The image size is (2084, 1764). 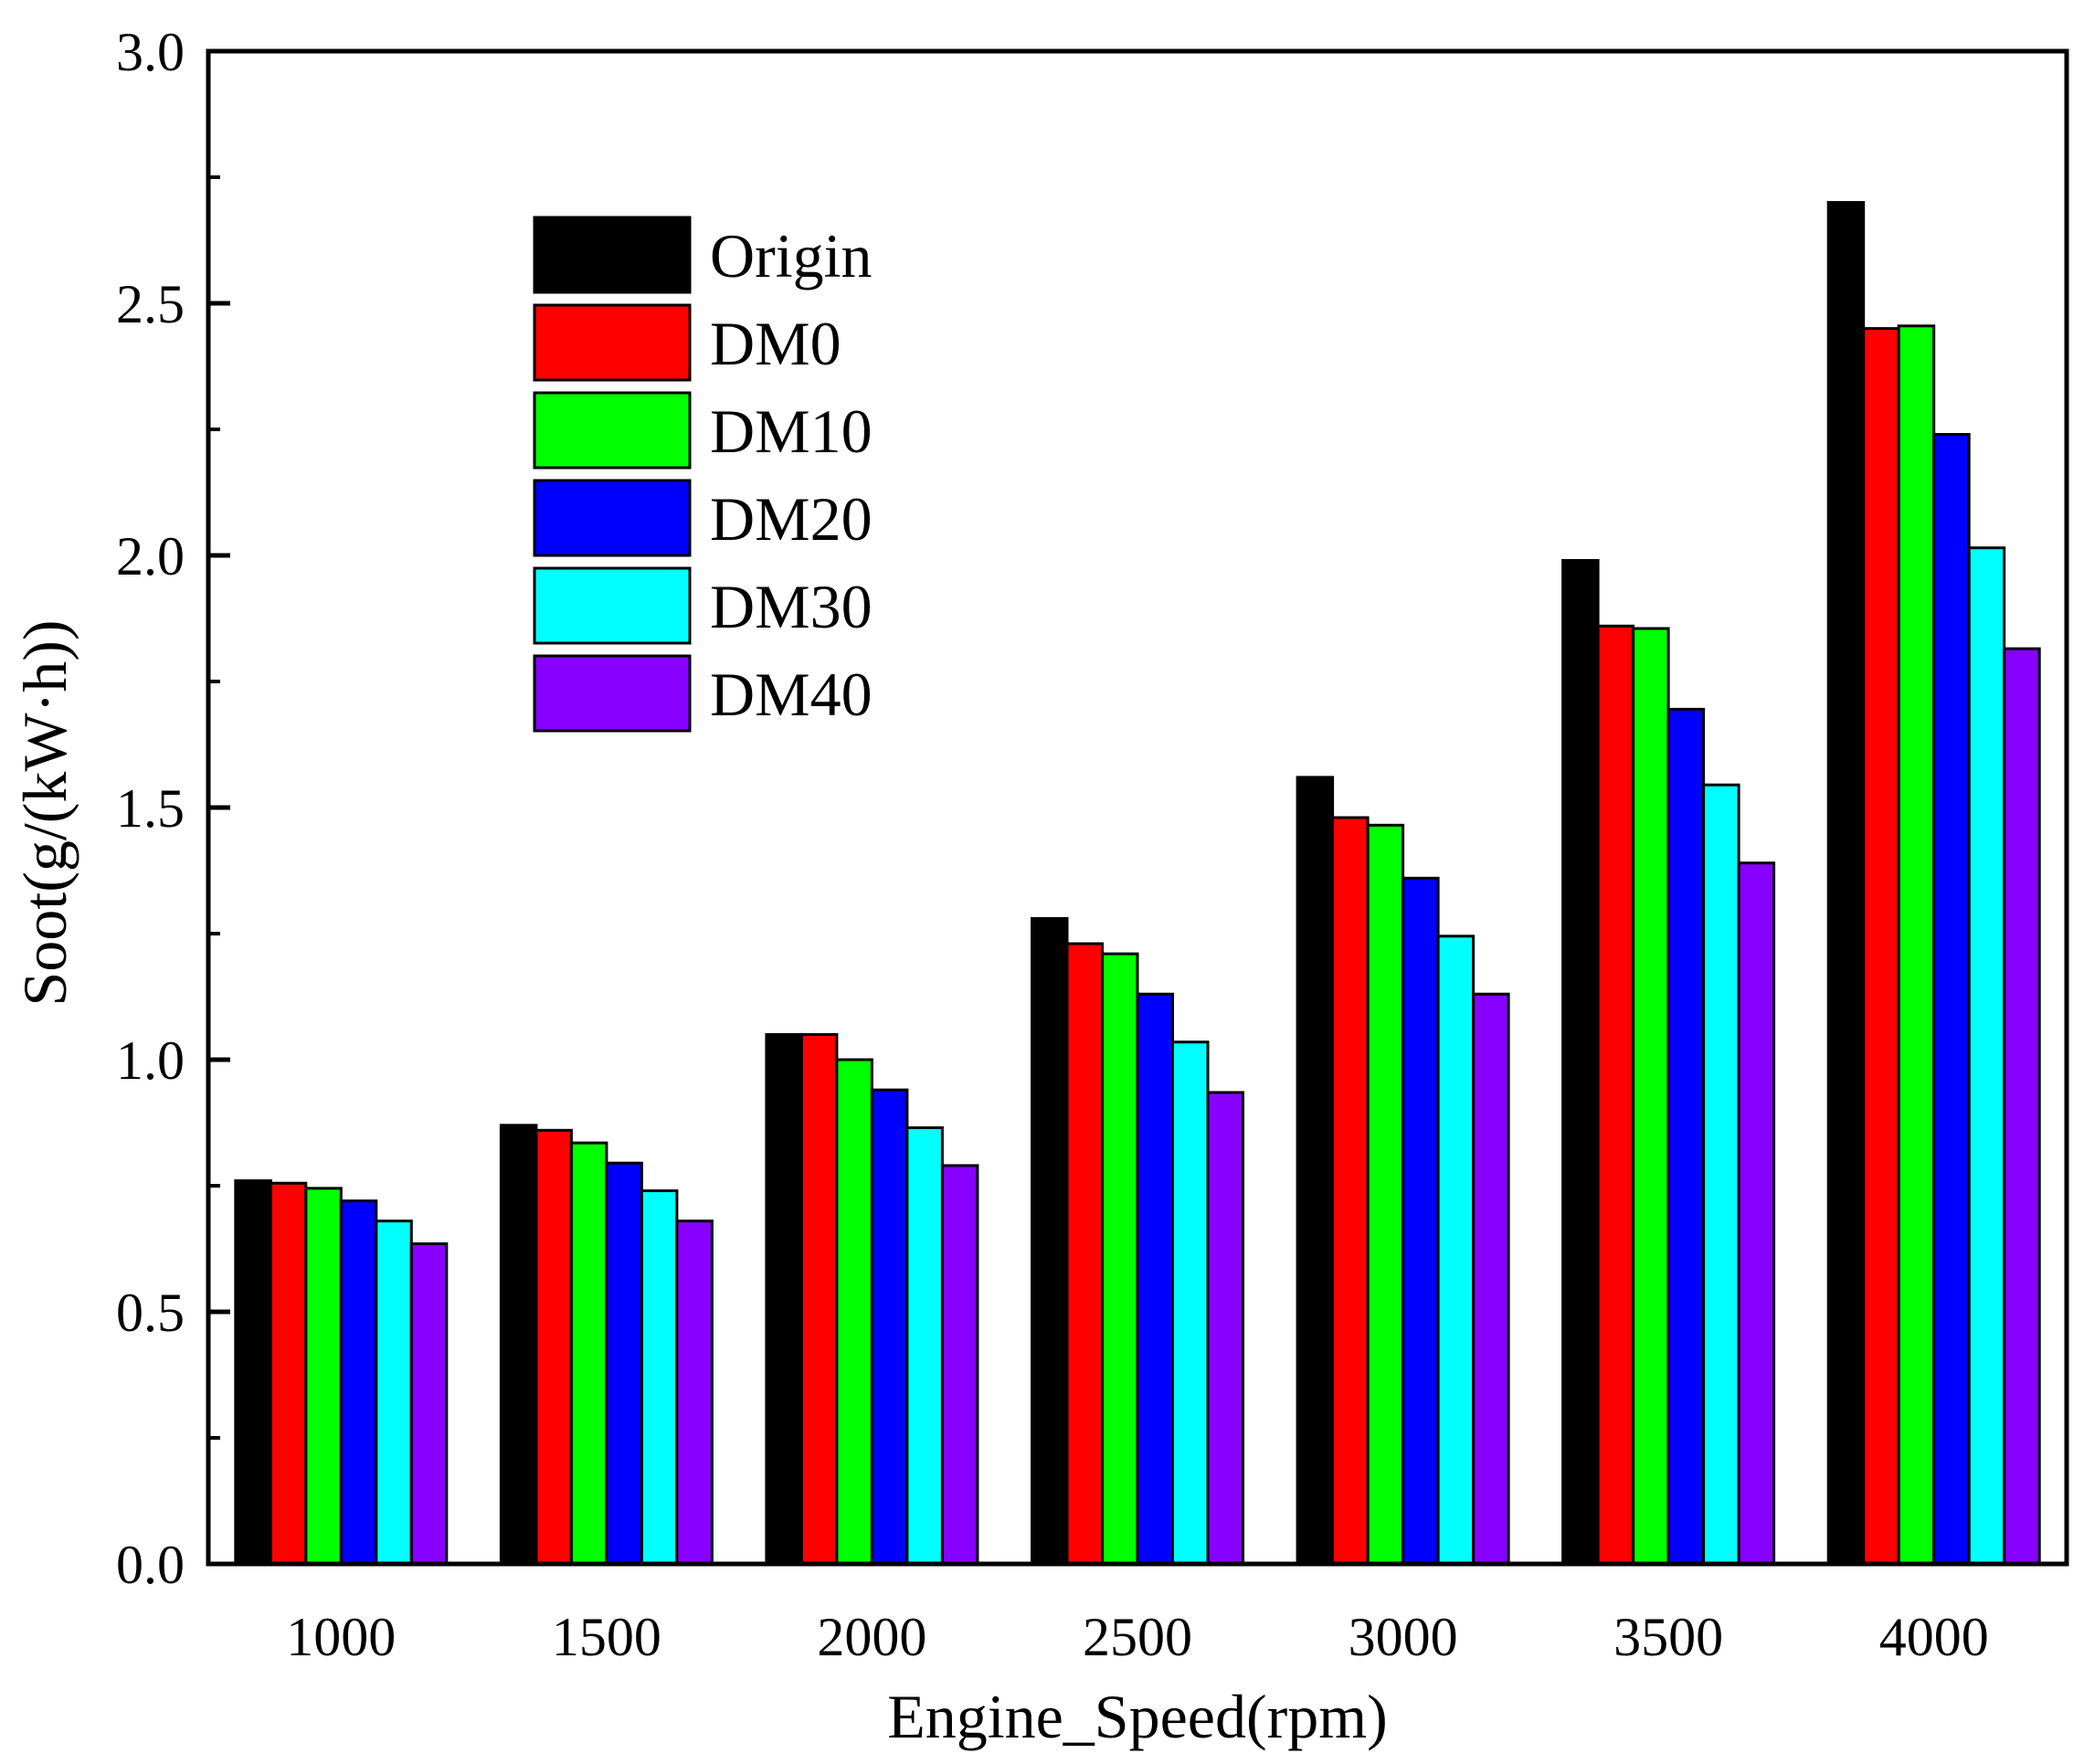 I want to click on legend-label-dm40: DM40, so click(x=791, y=694).